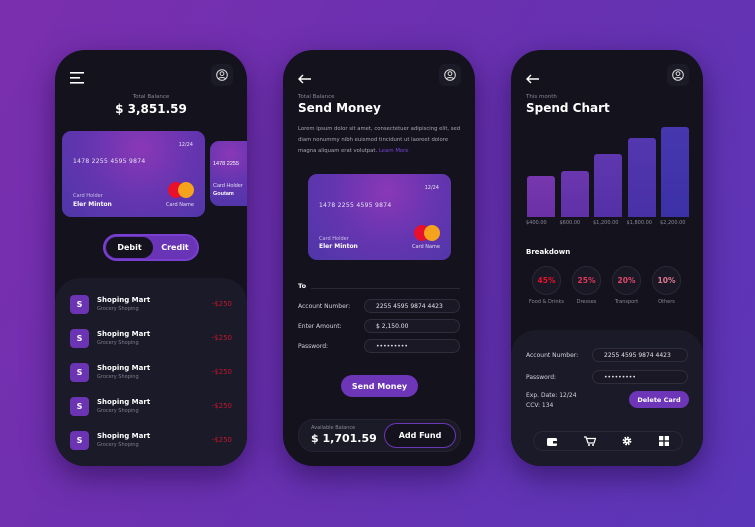 The image size is (755, 527). I want to click on breakdown-label: Others, so click(666, 302).